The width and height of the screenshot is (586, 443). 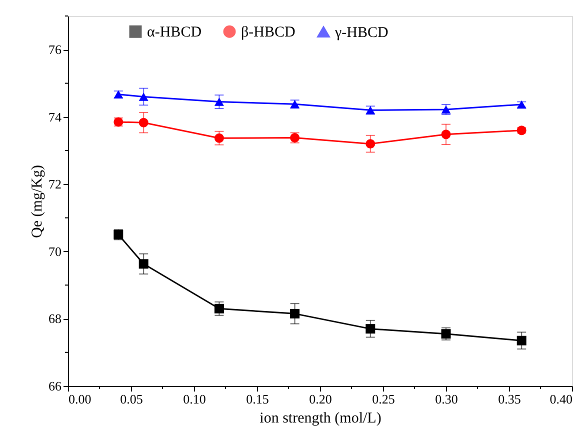 I want to click on y-tick-label: 72, so click(x=55, y=184).